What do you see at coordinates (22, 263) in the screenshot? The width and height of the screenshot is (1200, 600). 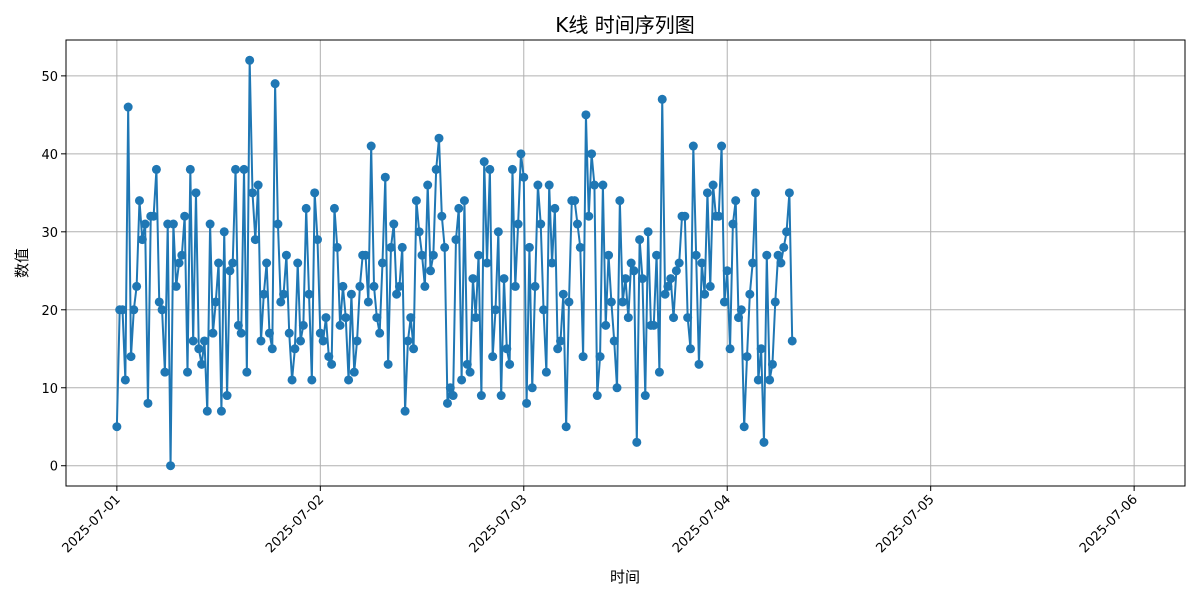 I see `y-axis-label: 数值` at bounding box center [22, 263].